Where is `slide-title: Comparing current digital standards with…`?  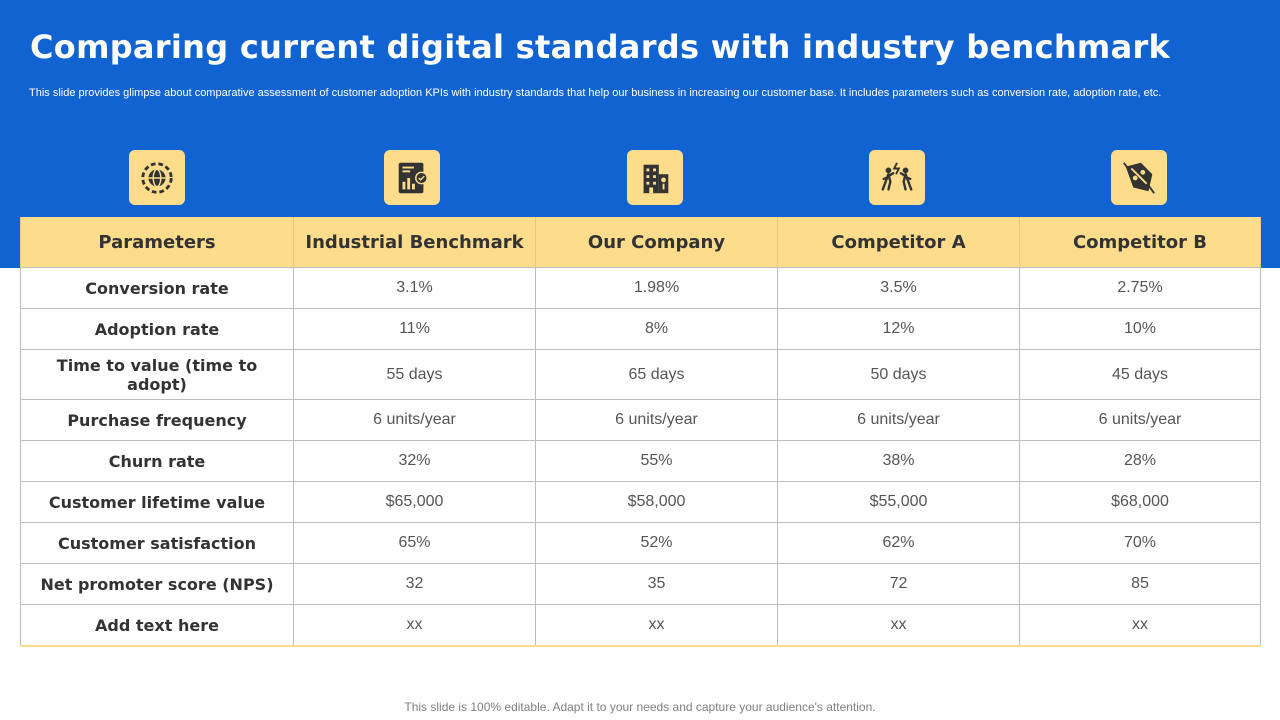 slide-title: Comparing current digital standards with… is located at coordinates (600, 47).